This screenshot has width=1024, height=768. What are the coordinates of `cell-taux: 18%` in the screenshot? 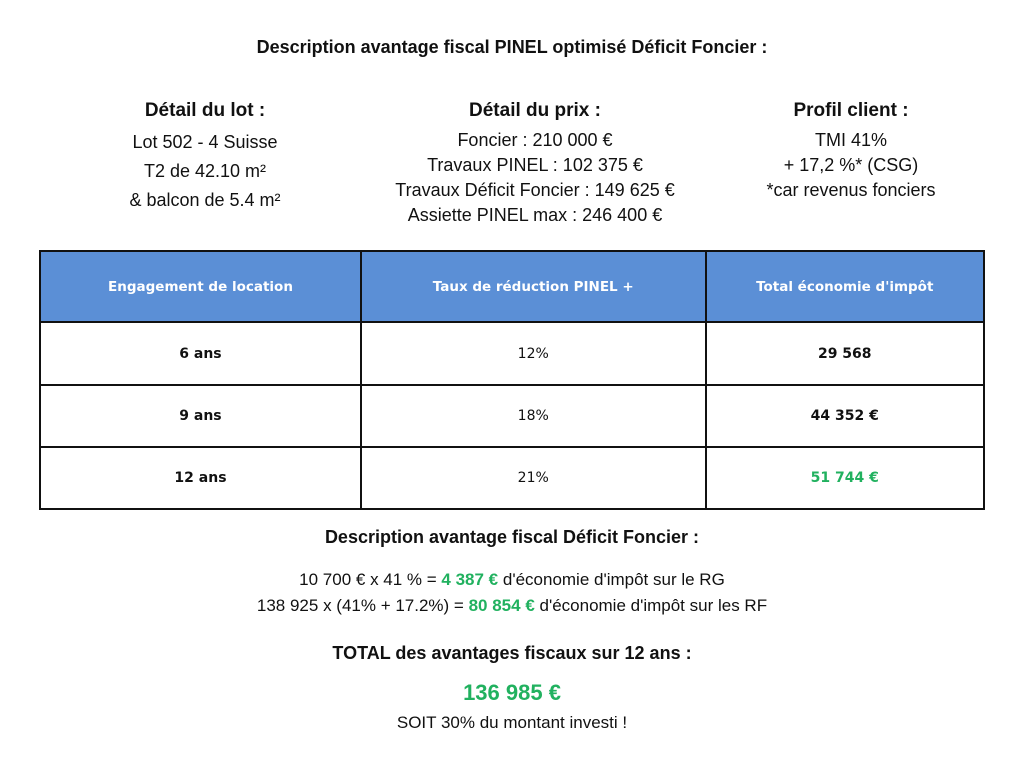 It's located at (533, 416).